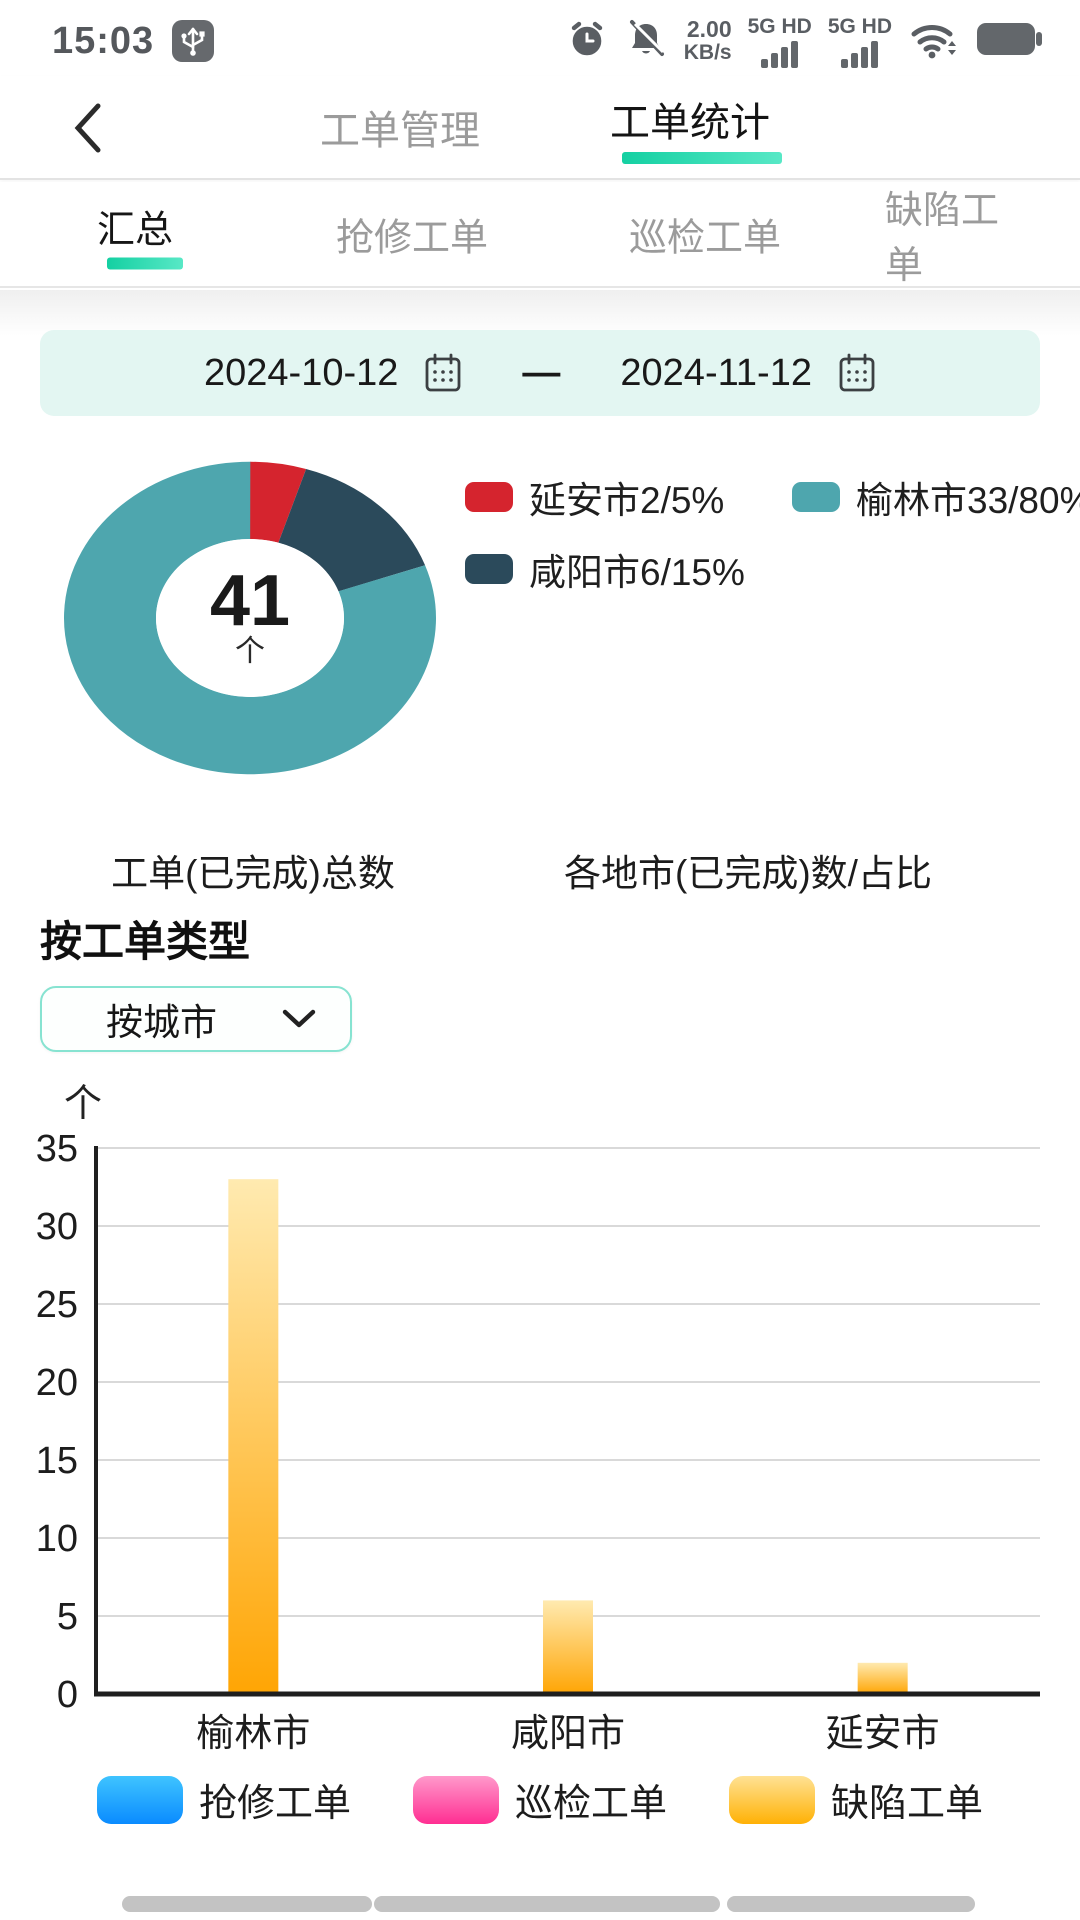  Describe the element at coordinates (57, 1227) in the screenshot. I see `svg-text: 30` at that location.